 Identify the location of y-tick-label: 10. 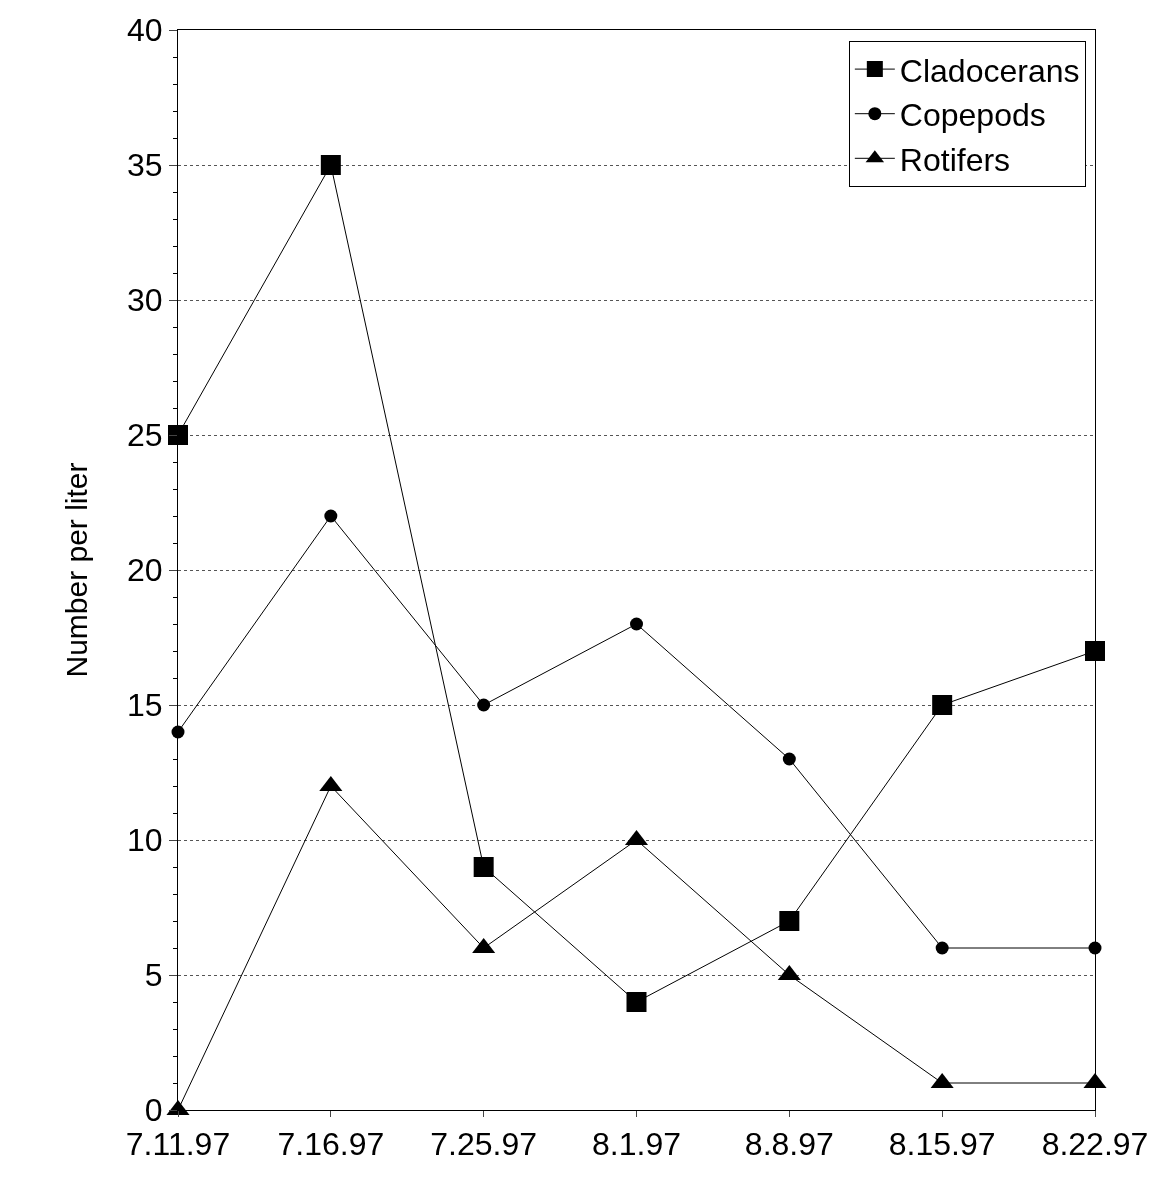
(145, 840).